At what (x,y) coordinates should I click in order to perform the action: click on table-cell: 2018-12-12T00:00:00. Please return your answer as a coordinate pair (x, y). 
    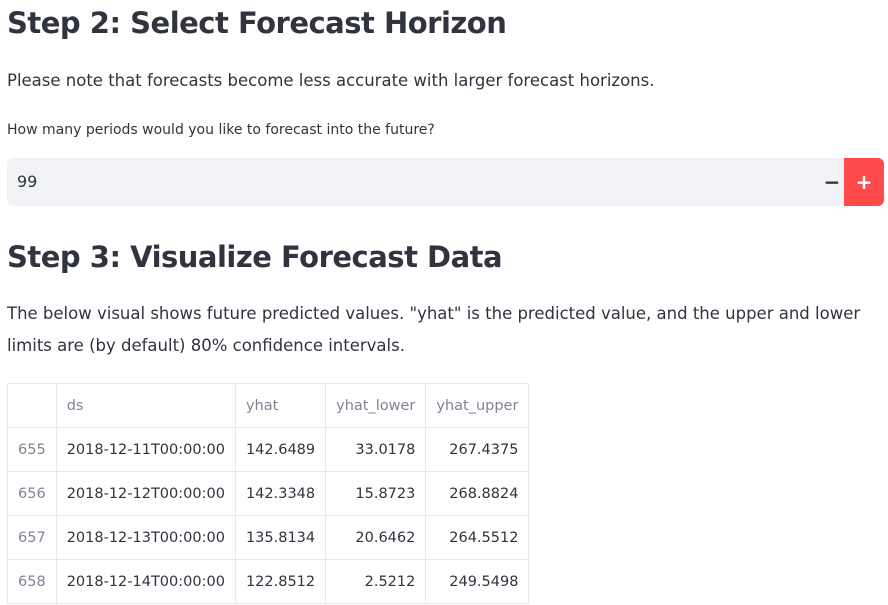
    Looking at the image, I should click on (145, 493).